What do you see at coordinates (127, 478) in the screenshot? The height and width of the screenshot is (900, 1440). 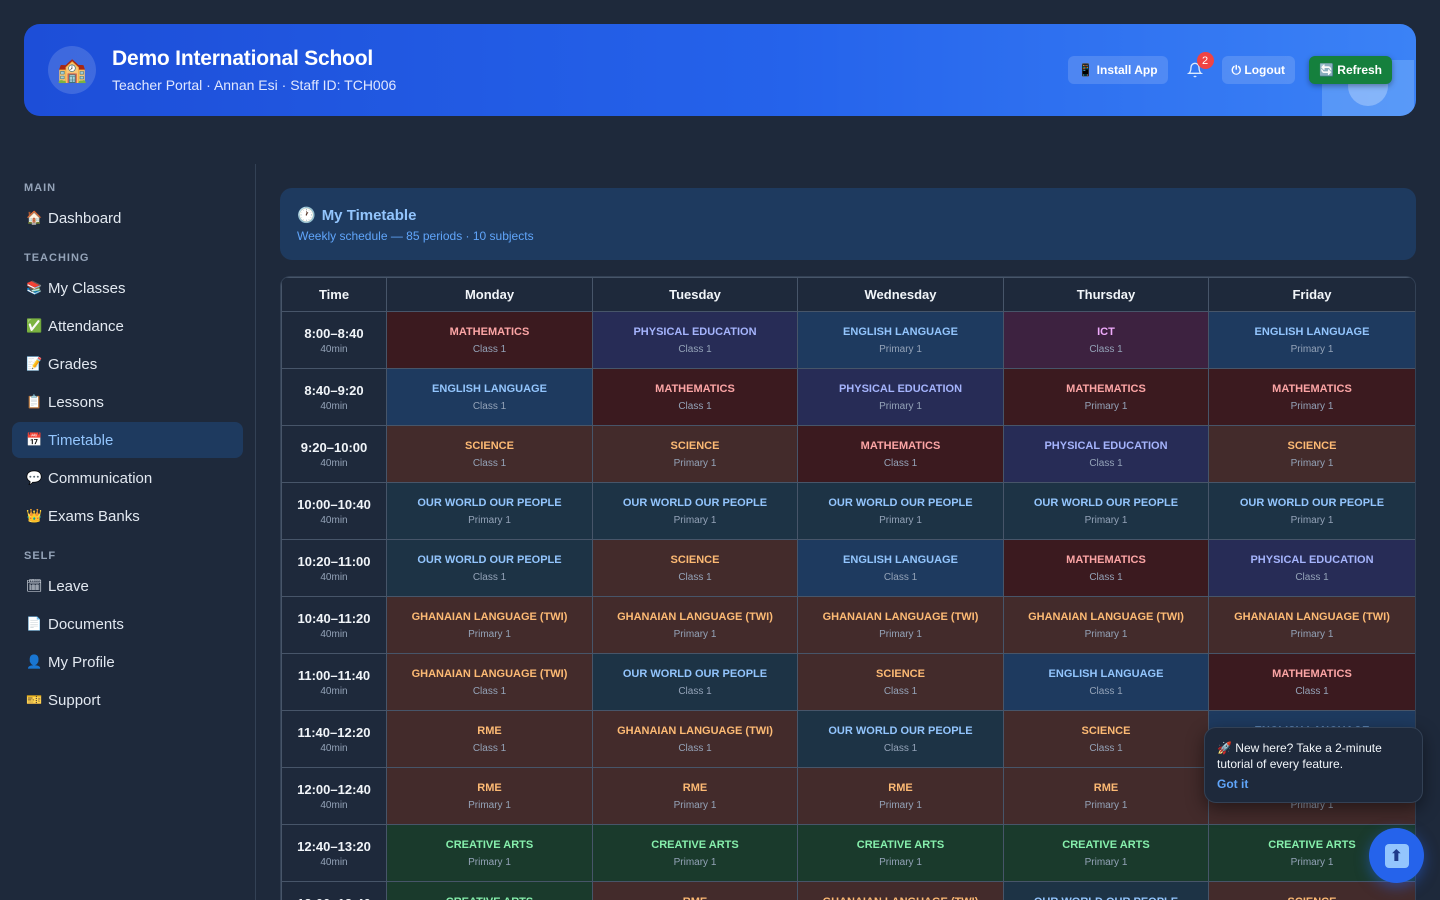 I see `sidebar-item-communication: 💬 Communication` at bounding box center [127, 478].